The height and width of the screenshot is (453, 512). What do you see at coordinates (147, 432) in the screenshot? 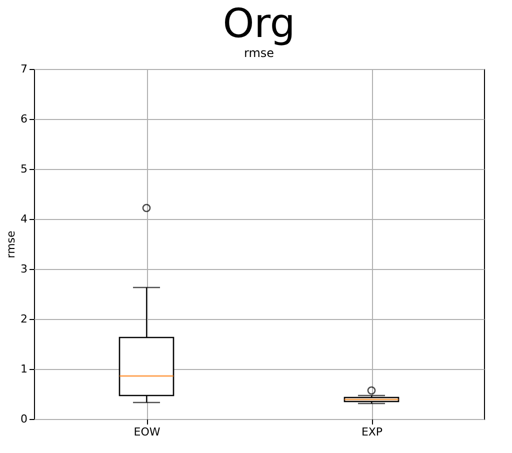
I see `x-tick-label: EOW` at bounding box center [147, 432].